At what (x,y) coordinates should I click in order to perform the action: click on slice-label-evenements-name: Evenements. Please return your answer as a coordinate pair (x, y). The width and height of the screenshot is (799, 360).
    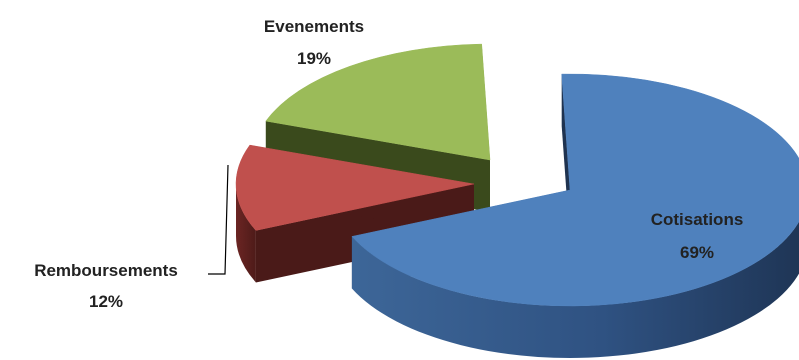
    Looking at the image, I should click on (314, 26).